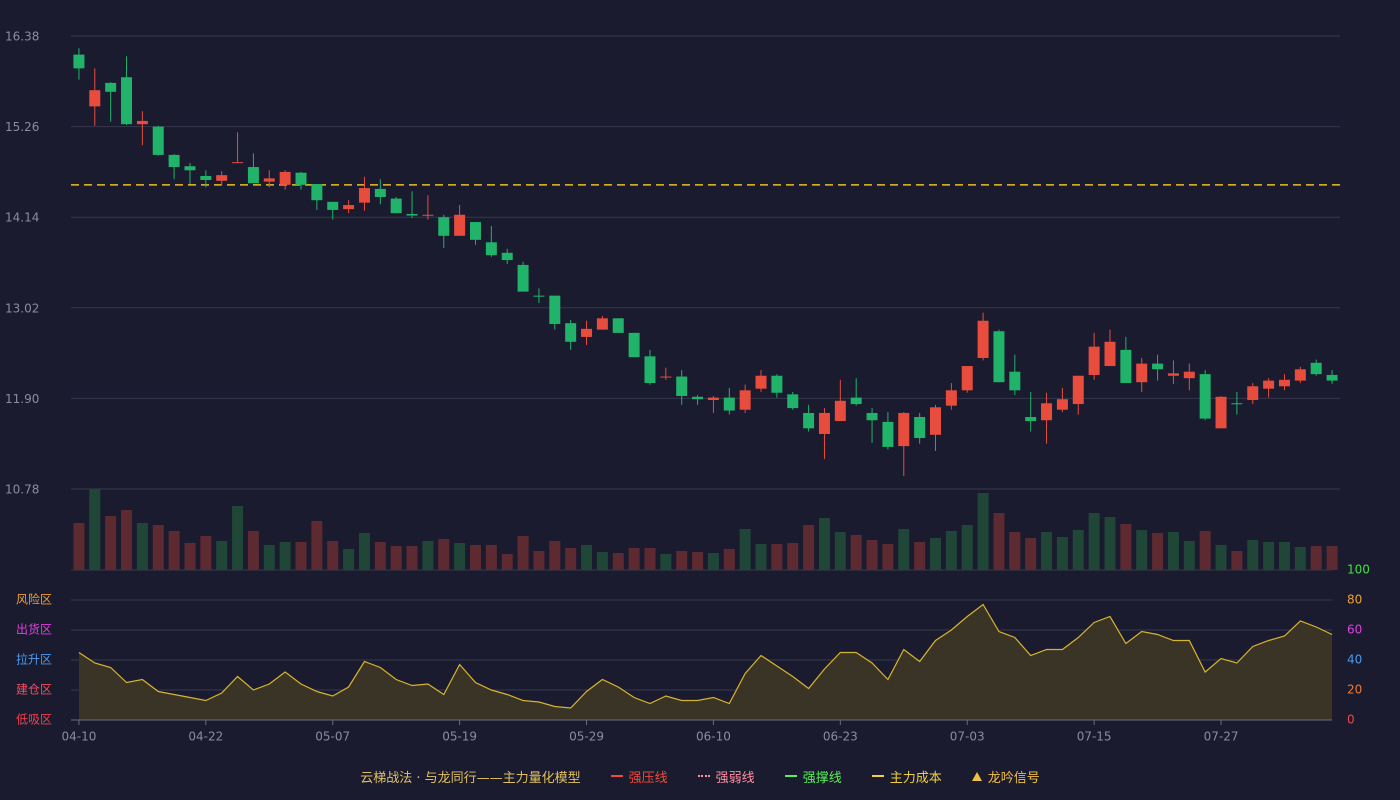  Describe the element at coordinates (1354, 600) in the screenshot. I see `y2-tick-label: 80` at that location.